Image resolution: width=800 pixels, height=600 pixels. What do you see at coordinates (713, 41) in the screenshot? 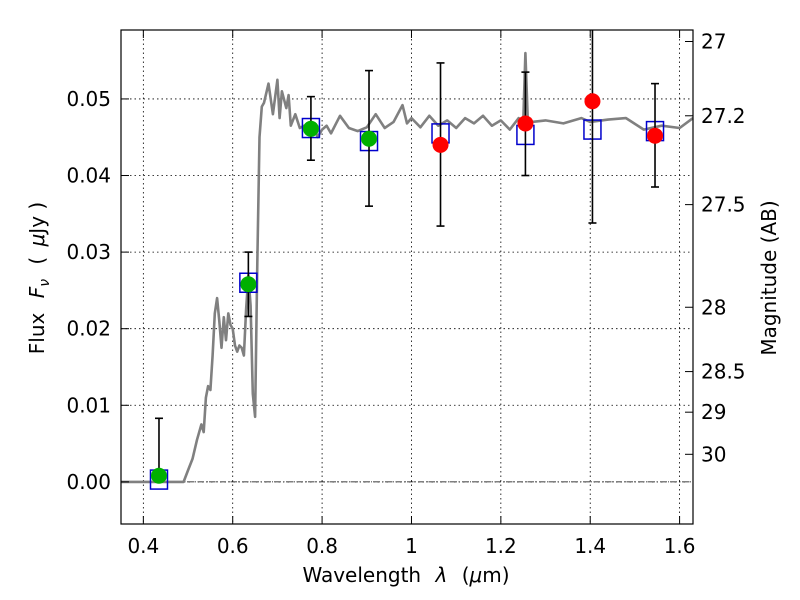
I see `y2-tick-label: 27` at bounding box center [713, 41].